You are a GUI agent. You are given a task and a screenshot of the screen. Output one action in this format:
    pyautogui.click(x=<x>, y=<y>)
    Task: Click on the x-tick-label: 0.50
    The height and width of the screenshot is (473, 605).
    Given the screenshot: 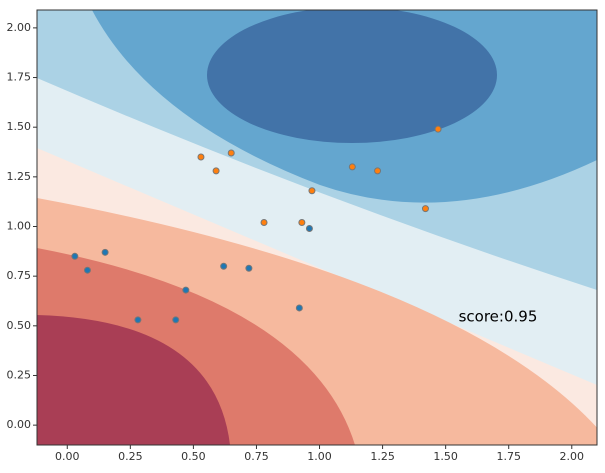 What is the action you would take?
    pyautogui.click(x=193, y=456)
    